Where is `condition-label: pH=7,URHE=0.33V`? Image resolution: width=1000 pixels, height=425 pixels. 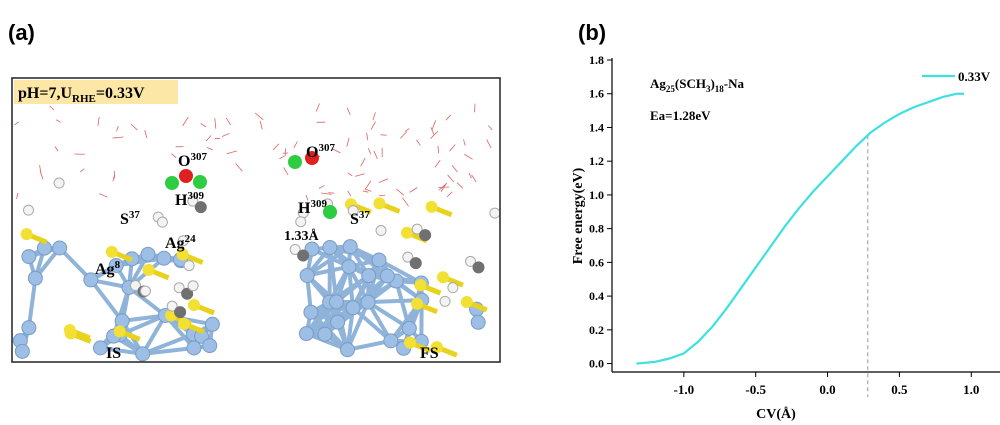 condition-label: pH=7,URHE=0.33V is located at coordinates (81, 95).